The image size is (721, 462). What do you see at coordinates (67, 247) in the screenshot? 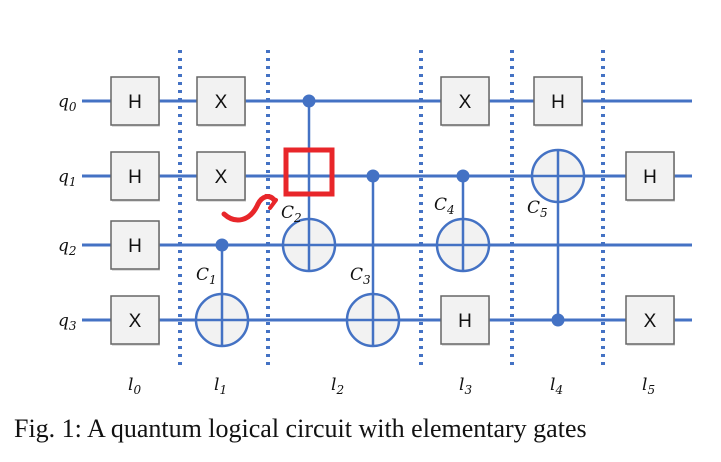
I see `qubit-label-q2: q2` at bounding box center [67, 247].